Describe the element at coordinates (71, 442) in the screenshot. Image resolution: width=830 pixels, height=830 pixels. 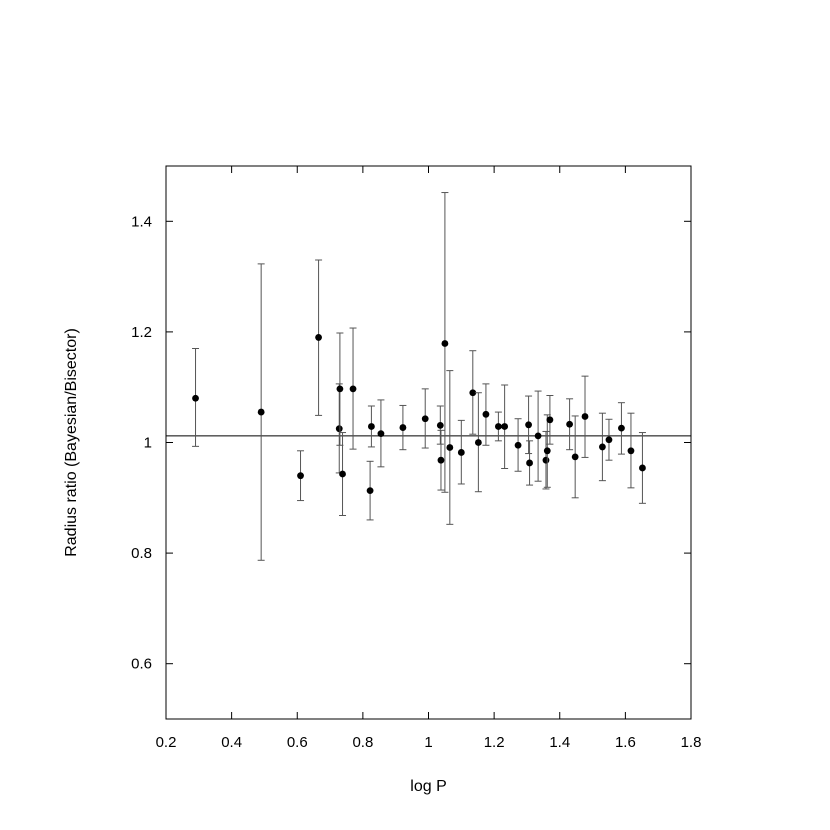
I see `y-axis-label: Radius ratio (Bayesian/Bisector)` at that location.